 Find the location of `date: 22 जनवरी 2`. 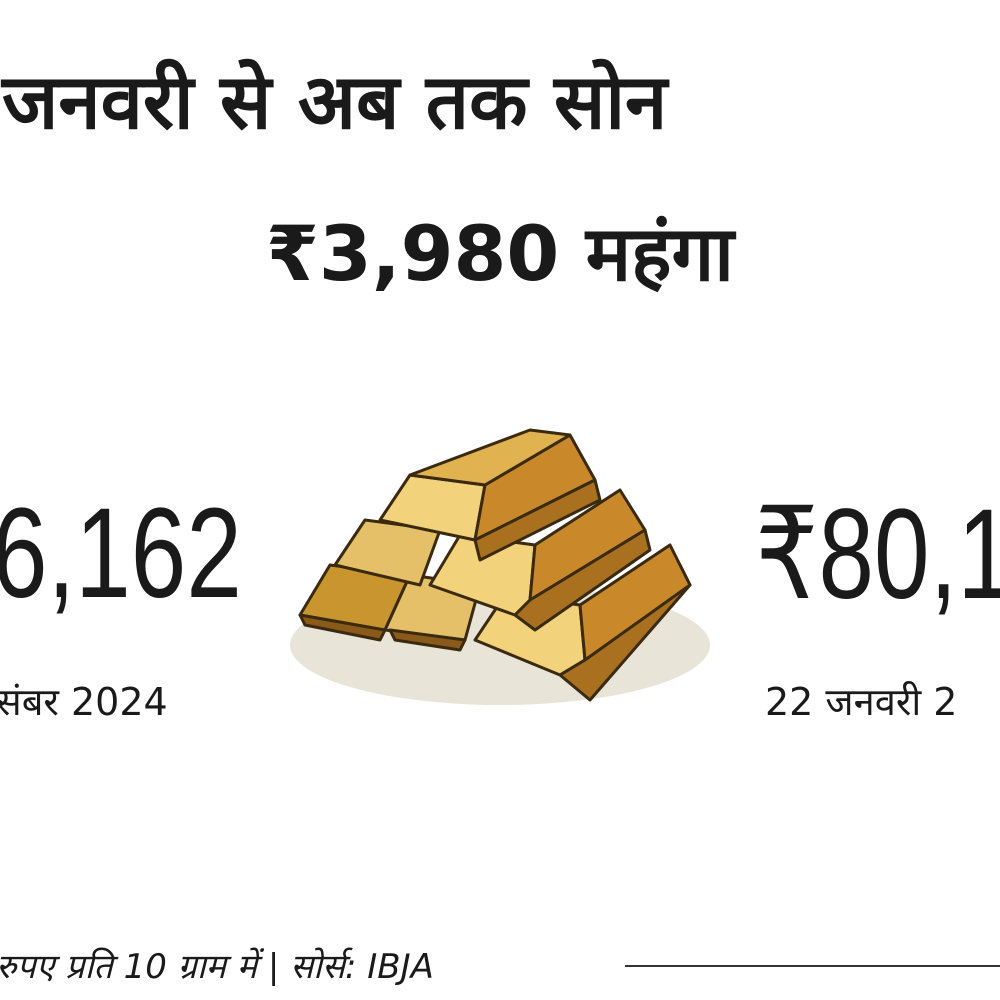

date: 22 जनवरी 2 is located at coordinates (861, 702).